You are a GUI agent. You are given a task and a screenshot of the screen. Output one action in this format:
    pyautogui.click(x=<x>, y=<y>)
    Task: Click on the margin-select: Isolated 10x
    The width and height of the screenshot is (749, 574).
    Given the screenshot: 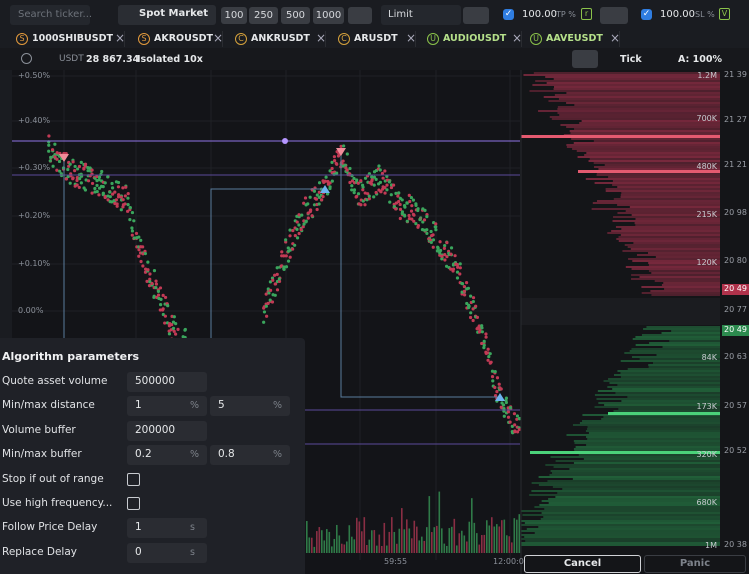 What is the action you would take?
    pyautogui.click(x=170, y=59)
    